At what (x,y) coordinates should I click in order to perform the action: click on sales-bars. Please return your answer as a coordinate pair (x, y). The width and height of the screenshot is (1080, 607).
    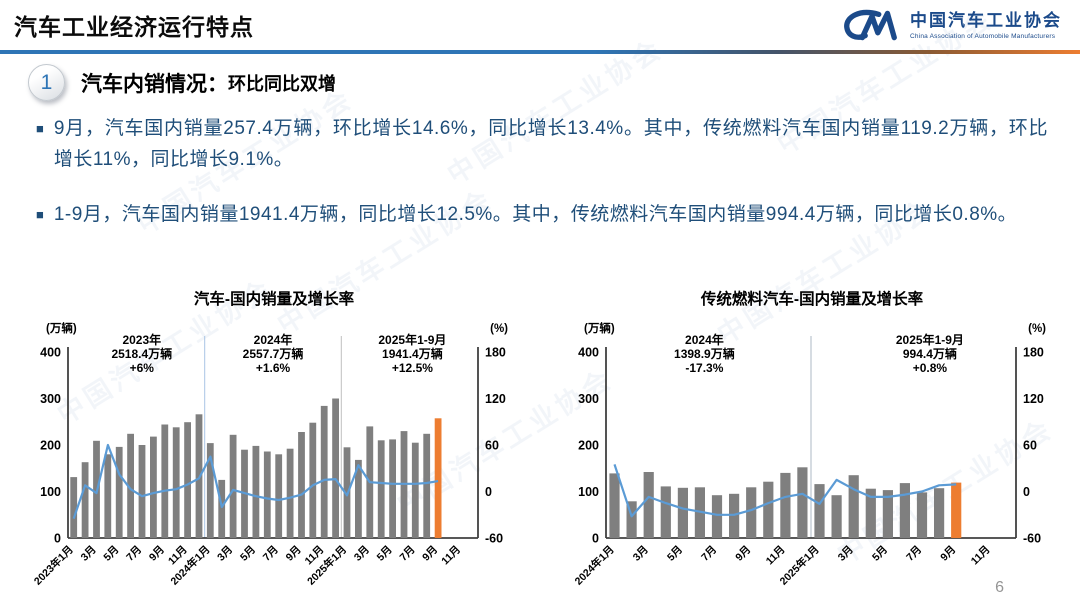
    Looking at the image, I should click on (256, 468).